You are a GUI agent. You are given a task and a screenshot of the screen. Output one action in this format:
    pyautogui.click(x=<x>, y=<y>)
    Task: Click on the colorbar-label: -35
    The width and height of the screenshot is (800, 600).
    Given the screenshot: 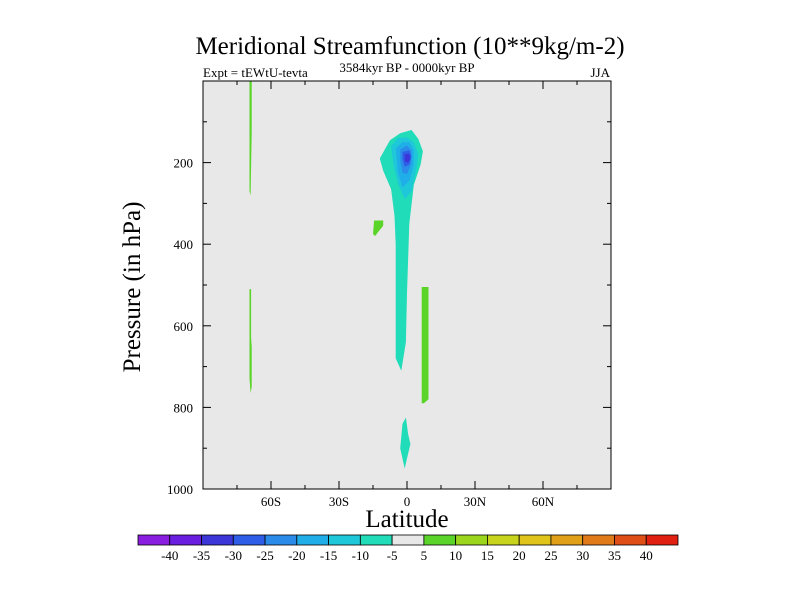 What is the action you would take?
    pyautogui.click(x=201, y=555)
    